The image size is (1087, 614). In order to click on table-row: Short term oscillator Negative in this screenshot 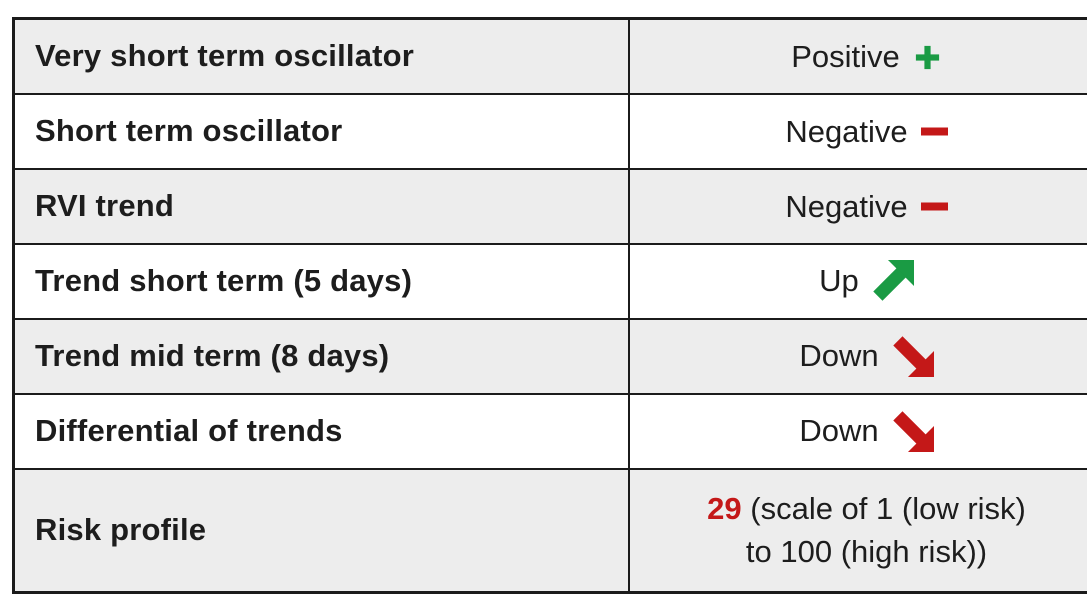, I will do `click(549, 131)`.